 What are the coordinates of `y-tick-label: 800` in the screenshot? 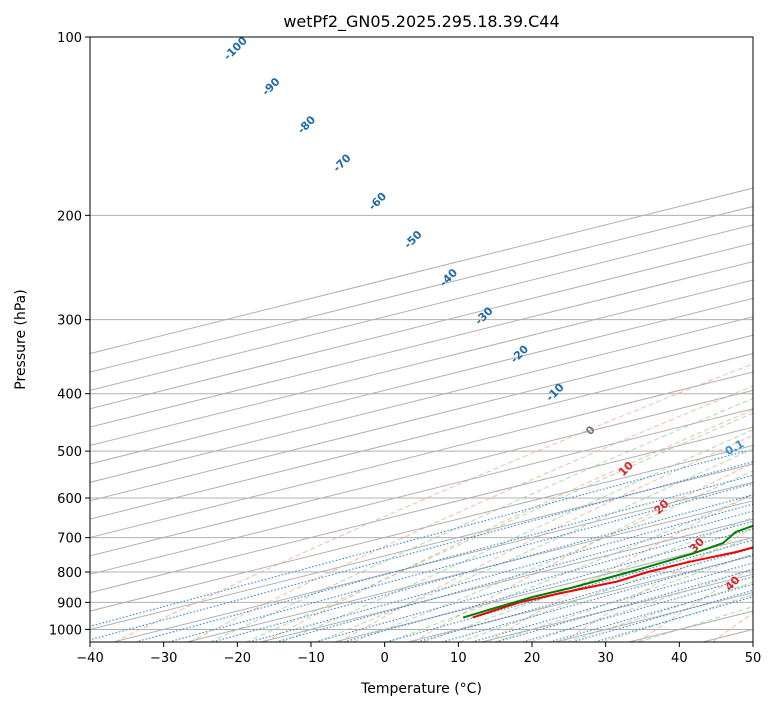 It's located at (69, 573).